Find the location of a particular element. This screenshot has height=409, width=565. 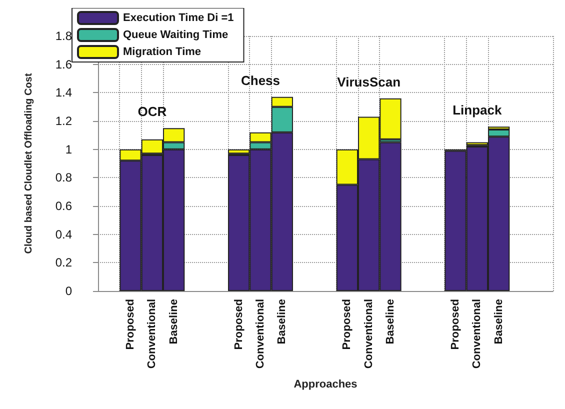

annotation: OCR is located at coordinates (153, 112).